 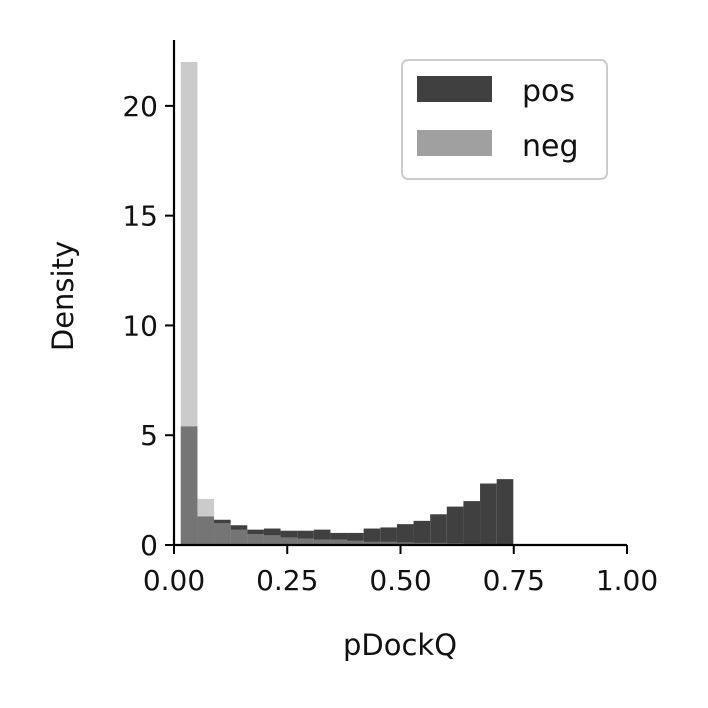 What do you see at coordinates (287, 580) in the screenshot?
I see `x-tick-label-1: 0.25` at bounding box center [287, 580].